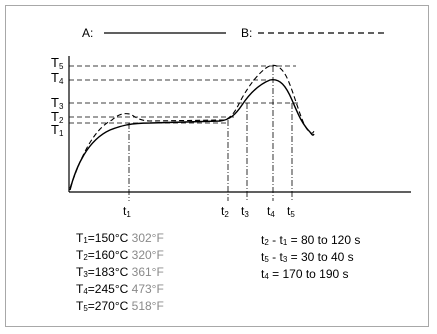  I want to click on y-label-t1: T1, so click(57, 130).